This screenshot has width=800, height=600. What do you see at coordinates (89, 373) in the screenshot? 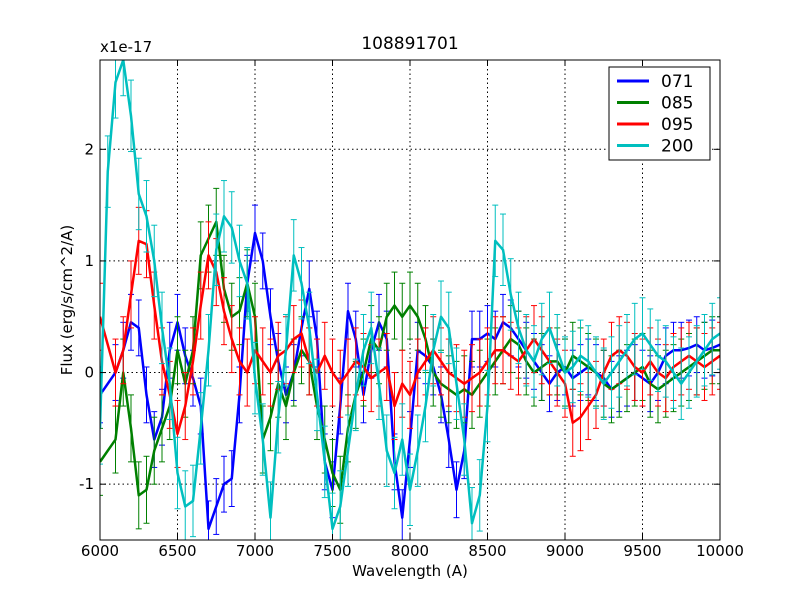
I see `y-tick-label: 0` at bounding box center [89, 373].